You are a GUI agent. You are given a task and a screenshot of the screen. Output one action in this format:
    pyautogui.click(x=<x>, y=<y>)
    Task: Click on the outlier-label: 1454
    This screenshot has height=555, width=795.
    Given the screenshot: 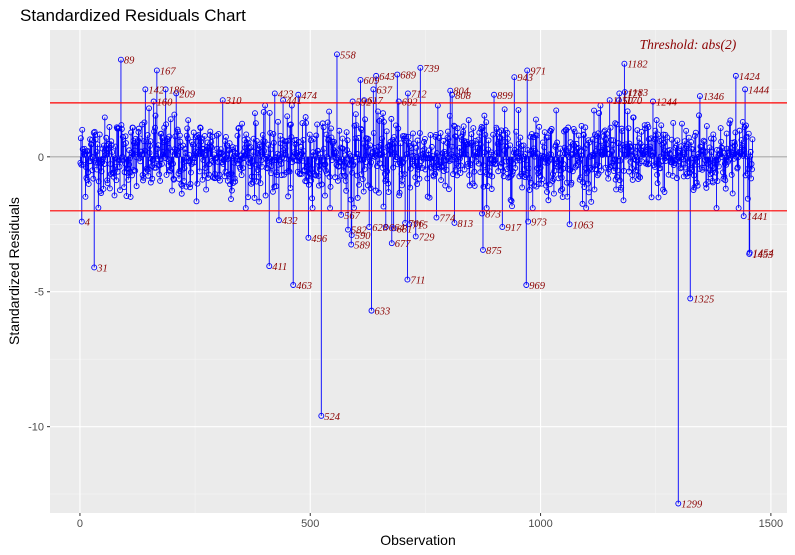 What is the action you would take?
    pyautogui.click(x=764, y=254)
    